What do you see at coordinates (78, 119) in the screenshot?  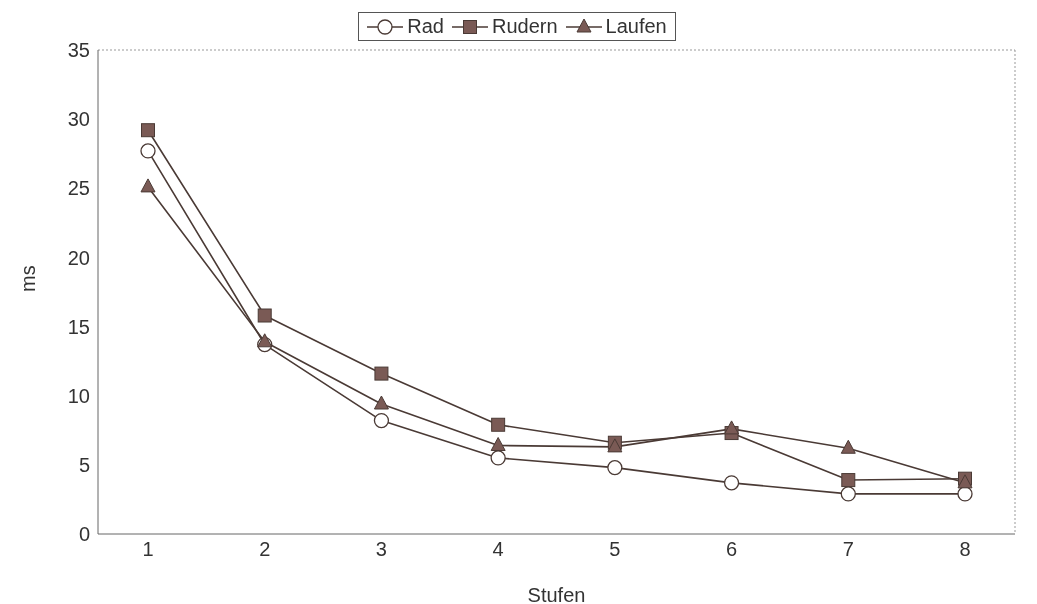 I see `y-tick-label: 30` at bounding box center [78, 119].